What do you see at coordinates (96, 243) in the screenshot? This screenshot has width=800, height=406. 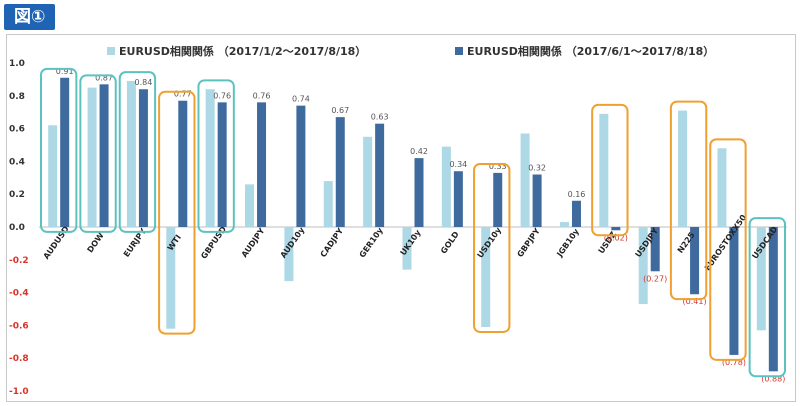 I see `category-label: DOW` at bounding box center [96, 243].